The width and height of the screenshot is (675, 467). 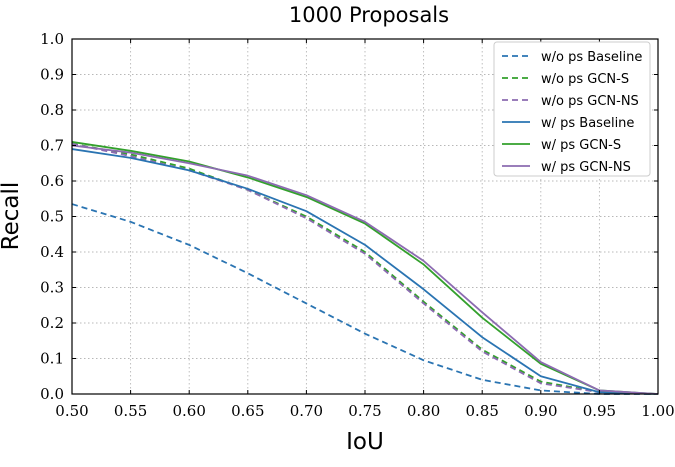 What do you see at coordinates (657, 411) in the screenshot?
I see `x-tick-label: 1.00` at bounding box center [657, 411].